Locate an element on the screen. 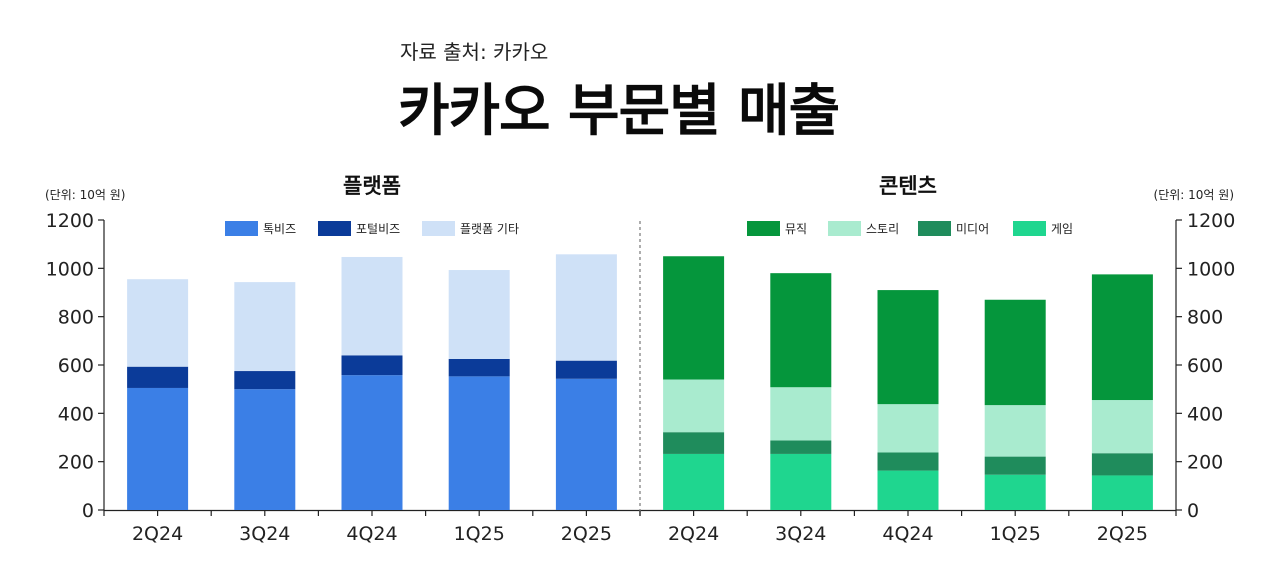 Image resolution: width=1280 pixels, height=582 pixels. panel-title: 콘텐츠 is located at coordinates (908, 186).